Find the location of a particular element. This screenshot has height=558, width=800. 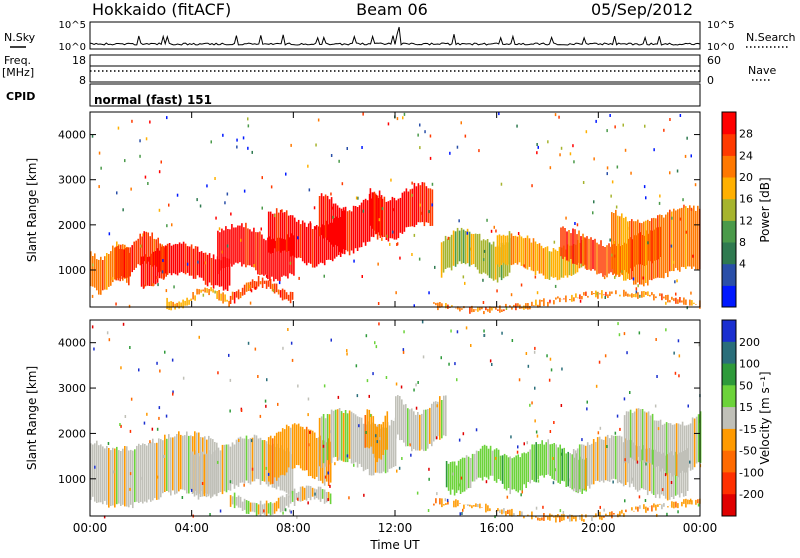

freq-label-2: [MHz] is located at coordinates (18, 72).